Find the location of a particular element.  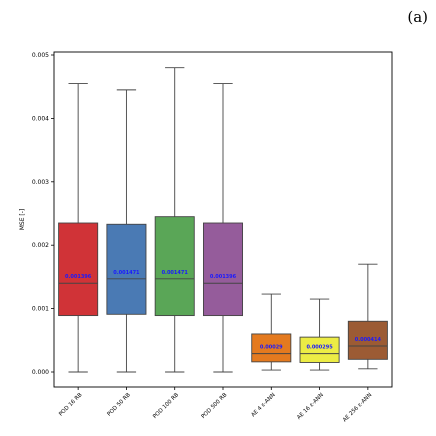

panel-label: (a) is located at coordinates (417, 17).